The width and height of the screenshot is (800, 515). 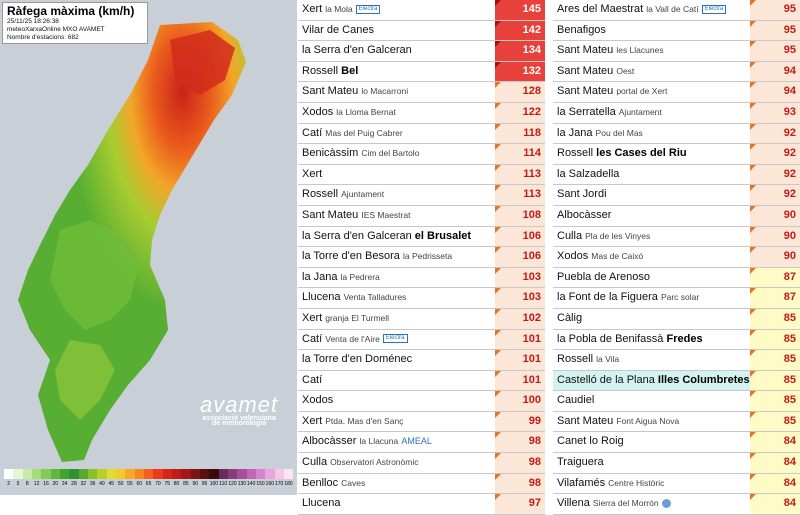 What do you see at coordinates (260, 484) in the screenshot?
I see `scale-label: 150` at bounding box center [260, 484].